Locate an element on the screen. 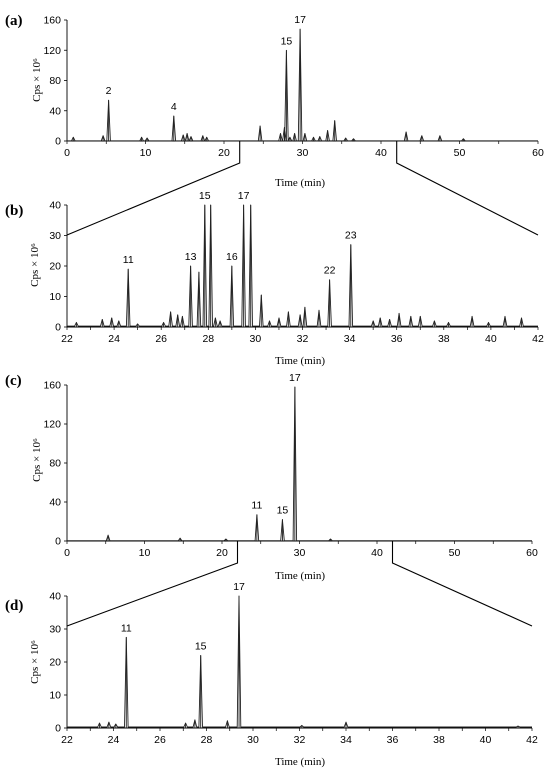  panel-b-y-tick-label: 40 is located at coordinates (55, 206).